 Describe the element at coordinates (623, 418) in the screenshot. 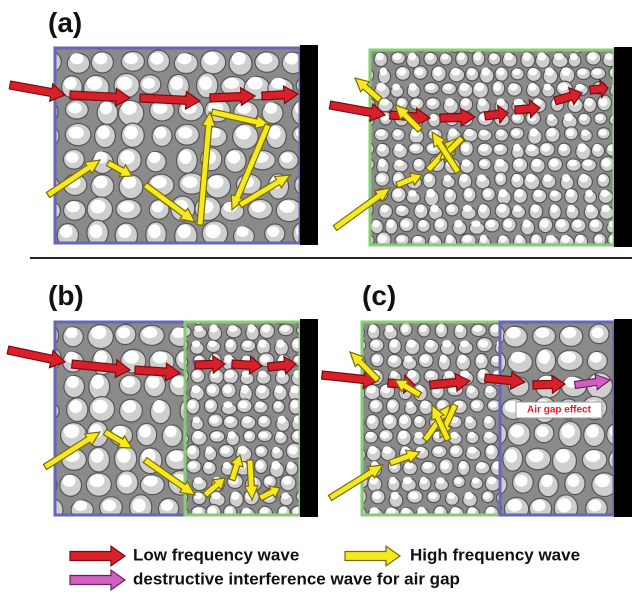

I see `wall` at that location.